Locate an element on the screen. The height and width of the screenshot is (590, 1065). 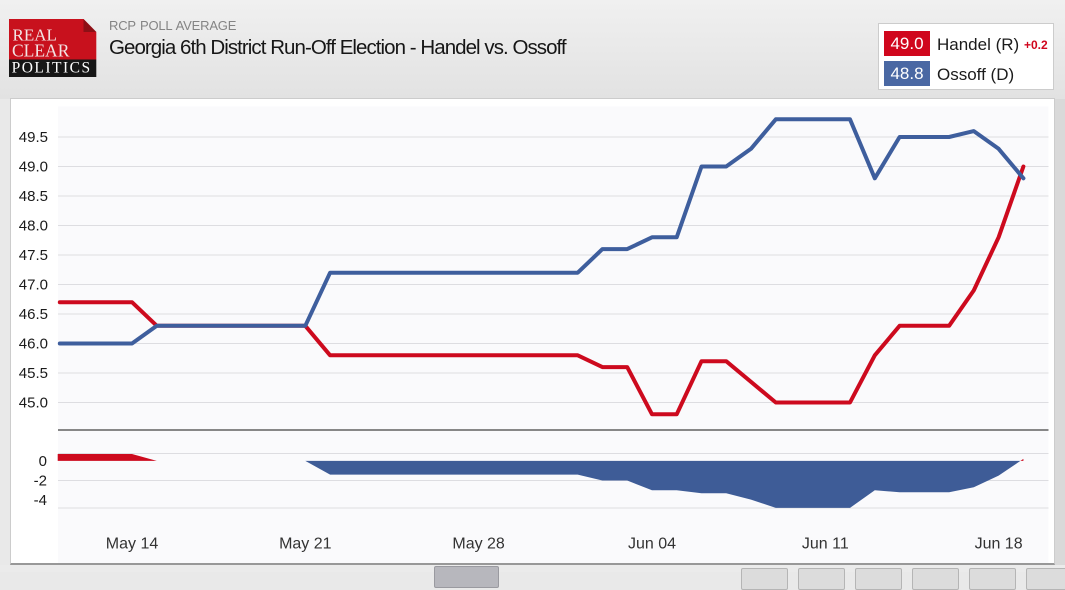
svg-text: 47.5 is located at coordinates (33, 255).